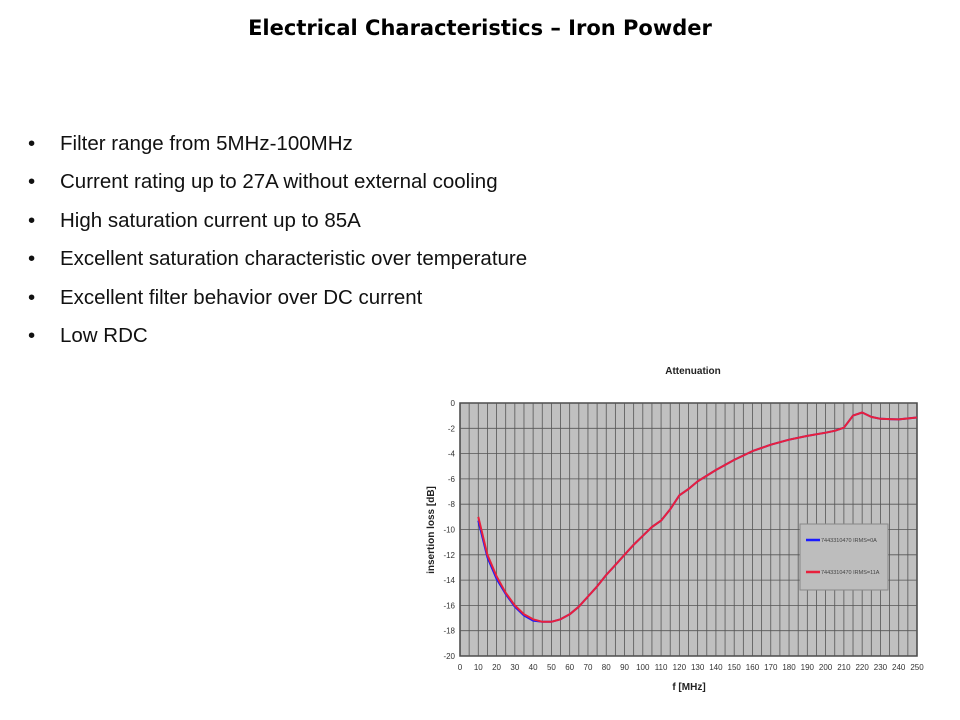 The image size is (960, 720). What do you see at coordinates (569, 667) in the screenshot?
I see `x-tick-label: 60` at bounding box center [569, 667].